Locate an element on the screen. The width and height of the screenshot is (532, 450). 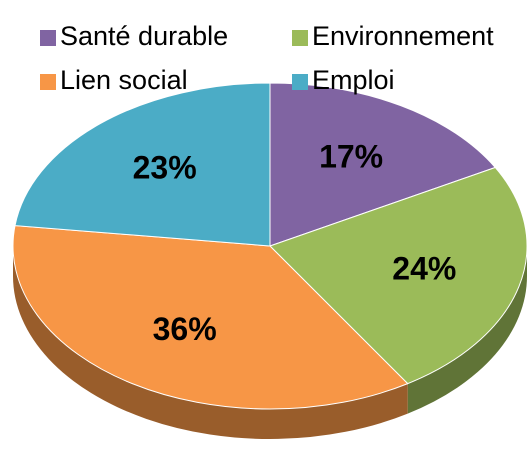
legend-text: Emploi is located at coordinates (353, 80).